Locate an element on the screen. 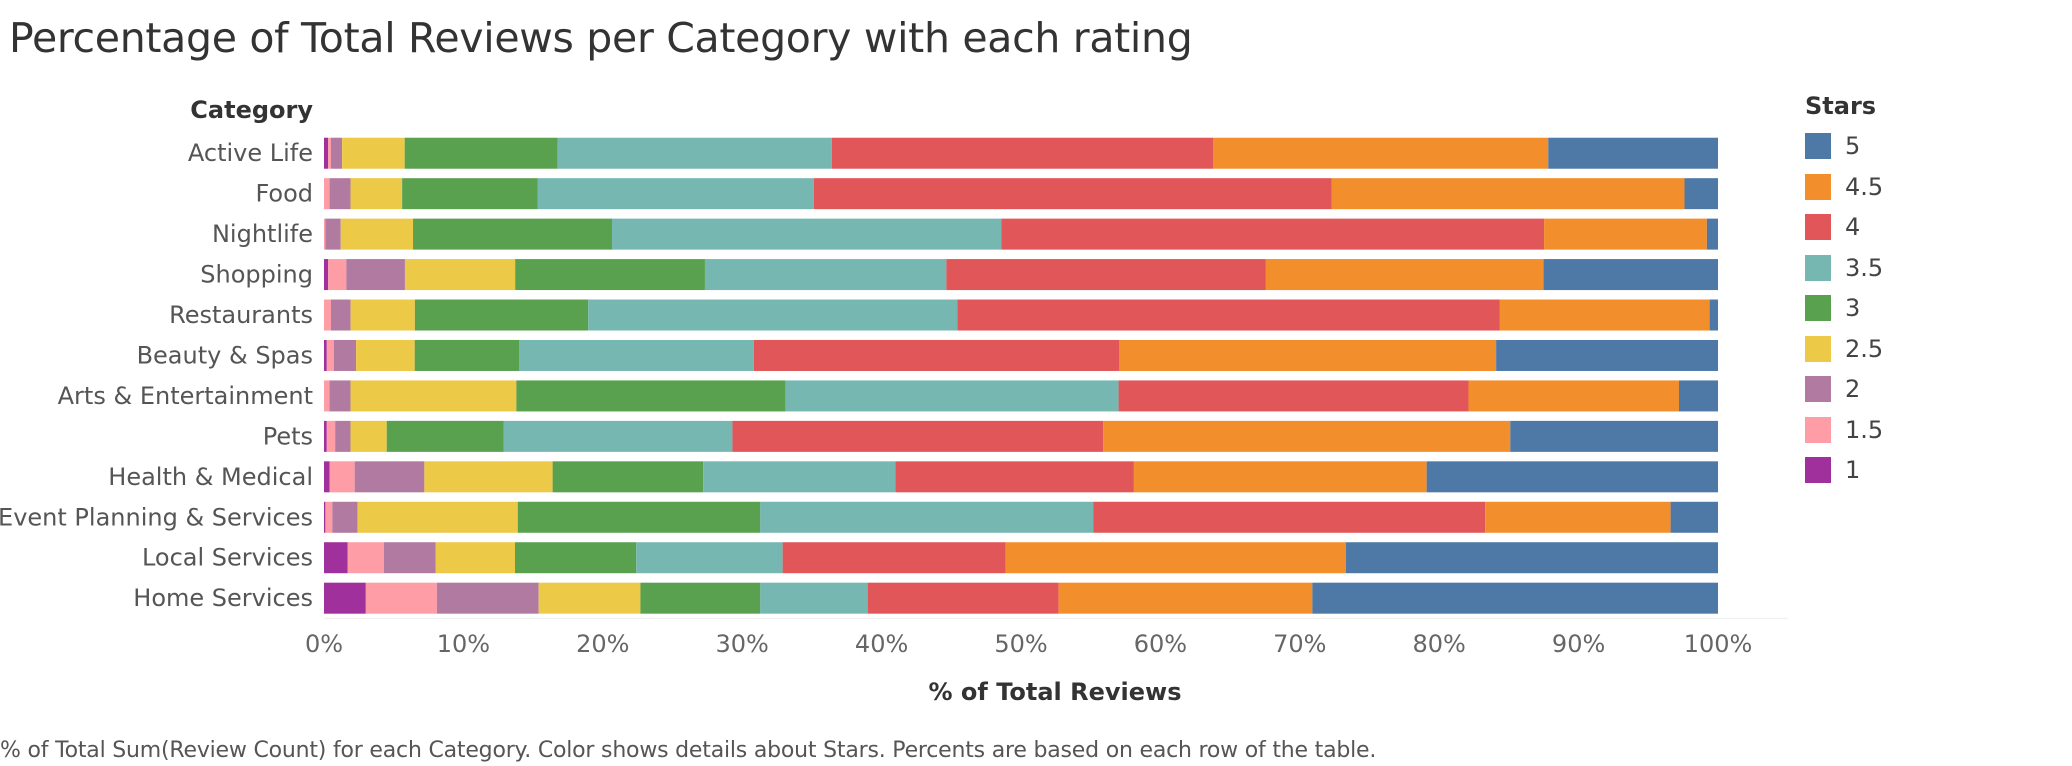 This screenshot has width=2072, height=766. x-tick-label: 10% is located at coordinates (463, 644).